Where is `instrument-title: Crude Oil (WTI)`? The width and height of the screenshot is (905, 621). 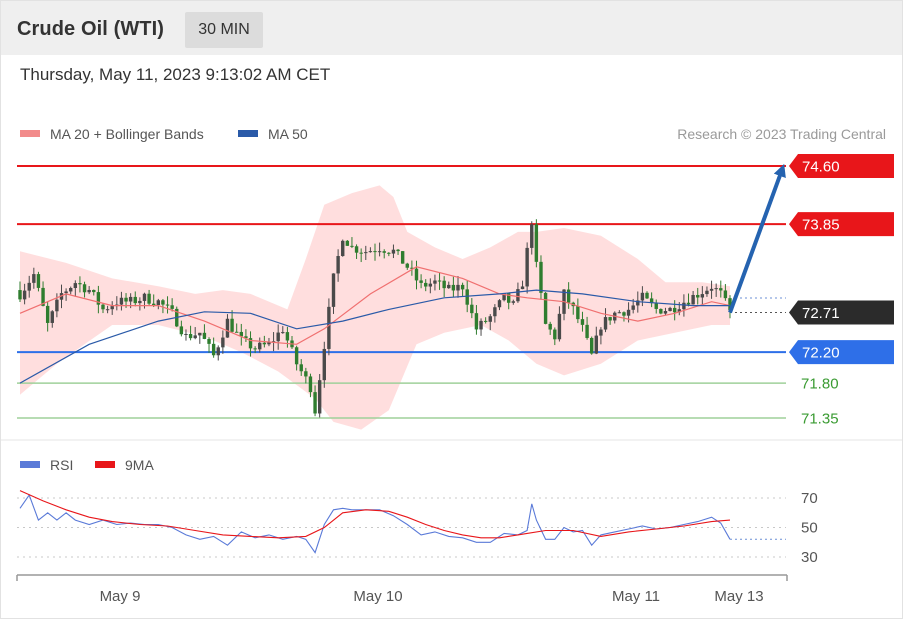
instrument-title: Crude Oil (WTI) is located at coordinates (91, 29).